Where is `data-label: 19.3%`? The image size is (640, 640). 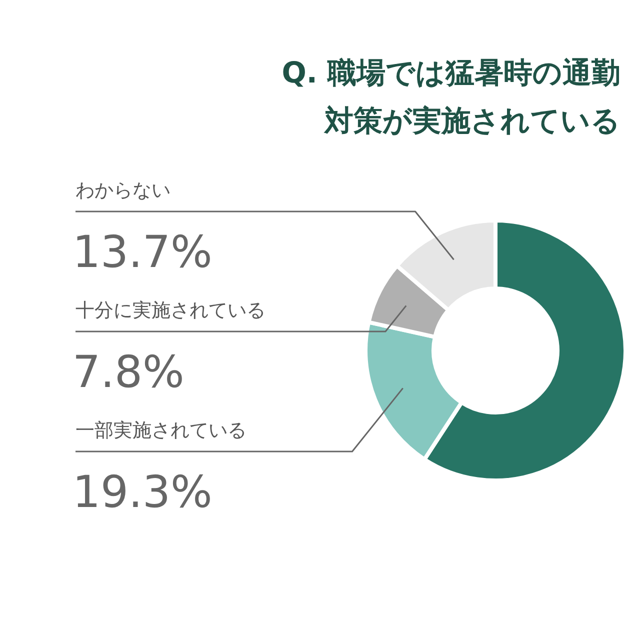 data-label: 19.3% is located at coordinates (142, 492).